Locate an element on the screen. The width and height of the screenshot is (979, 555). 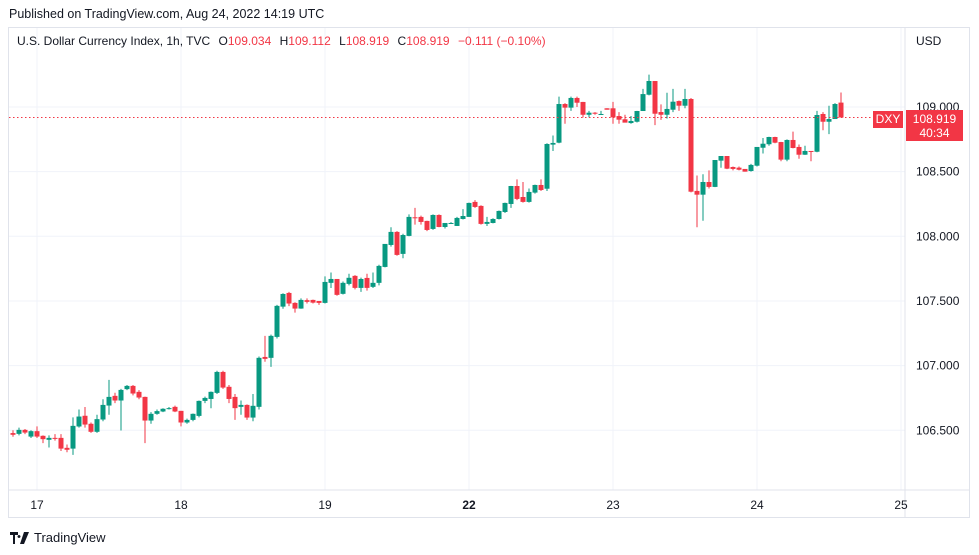
low-label: L is located at coordinates (342, 41).